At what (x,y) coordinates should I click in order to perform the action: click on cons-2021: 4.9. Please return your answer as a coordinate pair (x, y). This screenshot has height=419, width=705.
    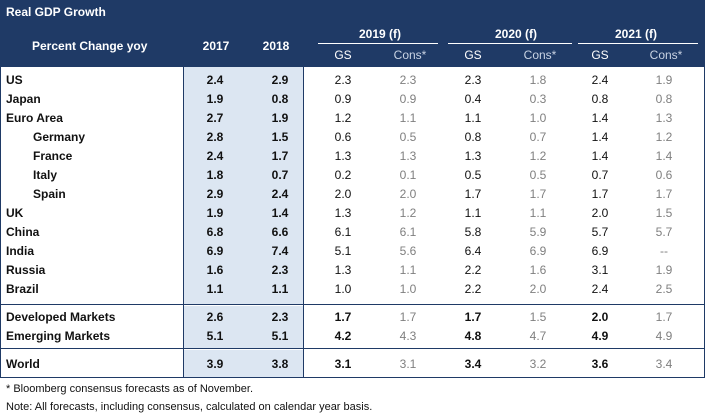
    Looking at the image, I should click on (664, 336).